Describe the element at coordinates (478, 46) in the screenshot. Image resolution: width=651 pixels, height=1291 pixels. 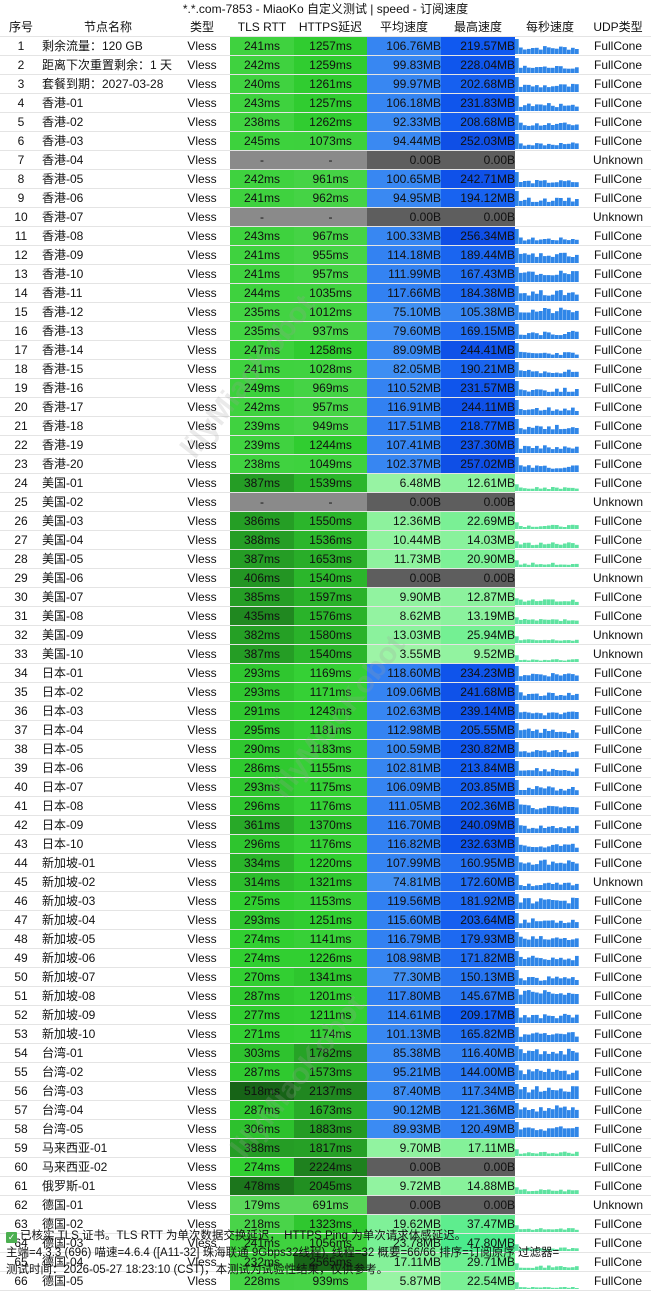
I see `max-speed: 219.57MB` at that location.